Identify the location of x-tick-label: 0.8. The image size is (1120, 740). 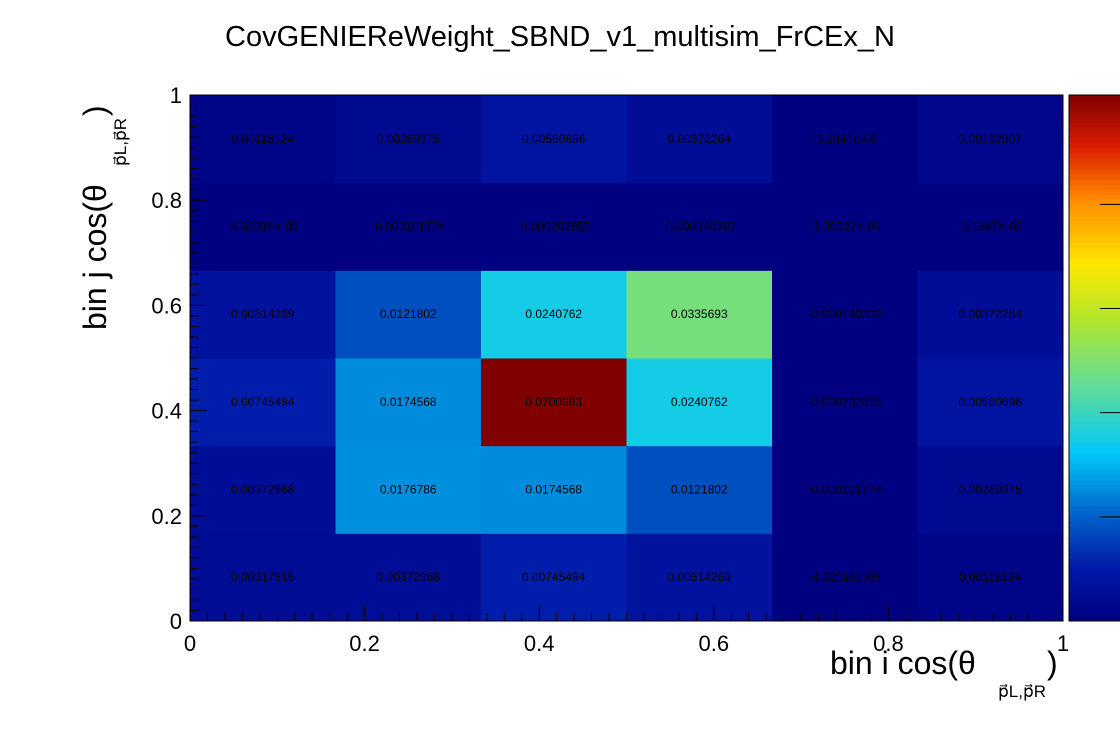
(888, 643).